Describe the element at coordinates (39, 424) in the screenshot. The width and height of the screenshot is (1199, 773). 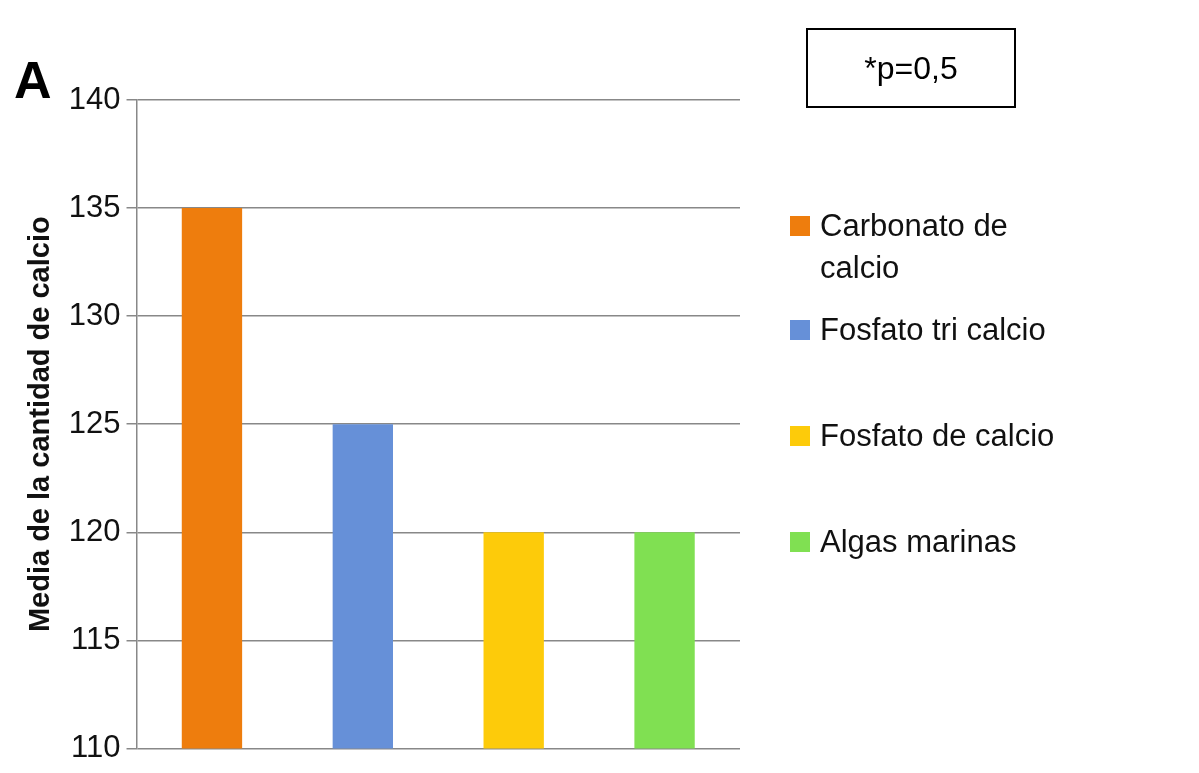
I see `y-axis-title: Media de la cantidad de calcio` at that location.